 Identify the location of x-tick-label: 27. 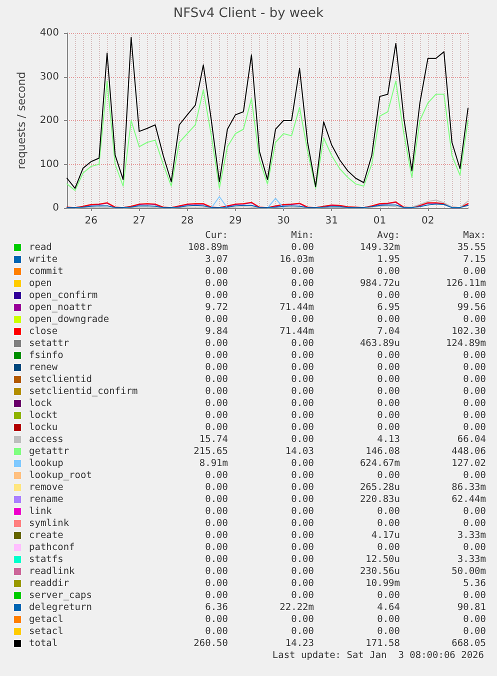
(139, 221).